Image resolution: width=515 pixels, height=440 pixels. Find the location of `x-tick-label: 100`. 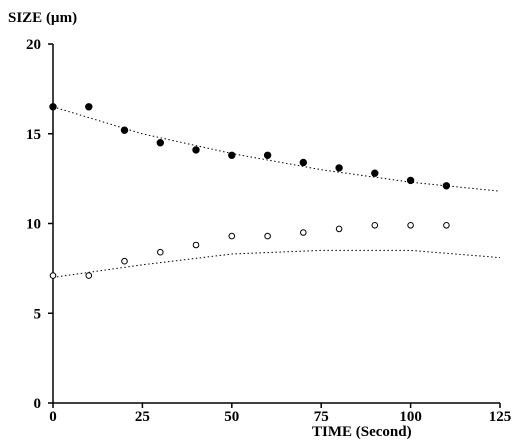

x-tick-label: 100 is located at coordinates (410, 417).